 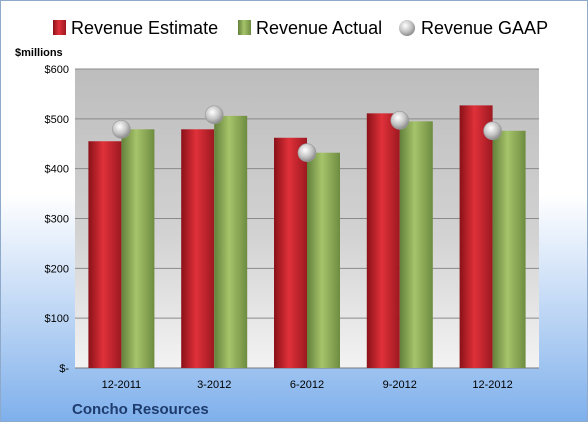 What do you see at coordinates (140, 409) in the screenshot?
I see `company-name: Concho Resources` at bounding box center [140, 409].